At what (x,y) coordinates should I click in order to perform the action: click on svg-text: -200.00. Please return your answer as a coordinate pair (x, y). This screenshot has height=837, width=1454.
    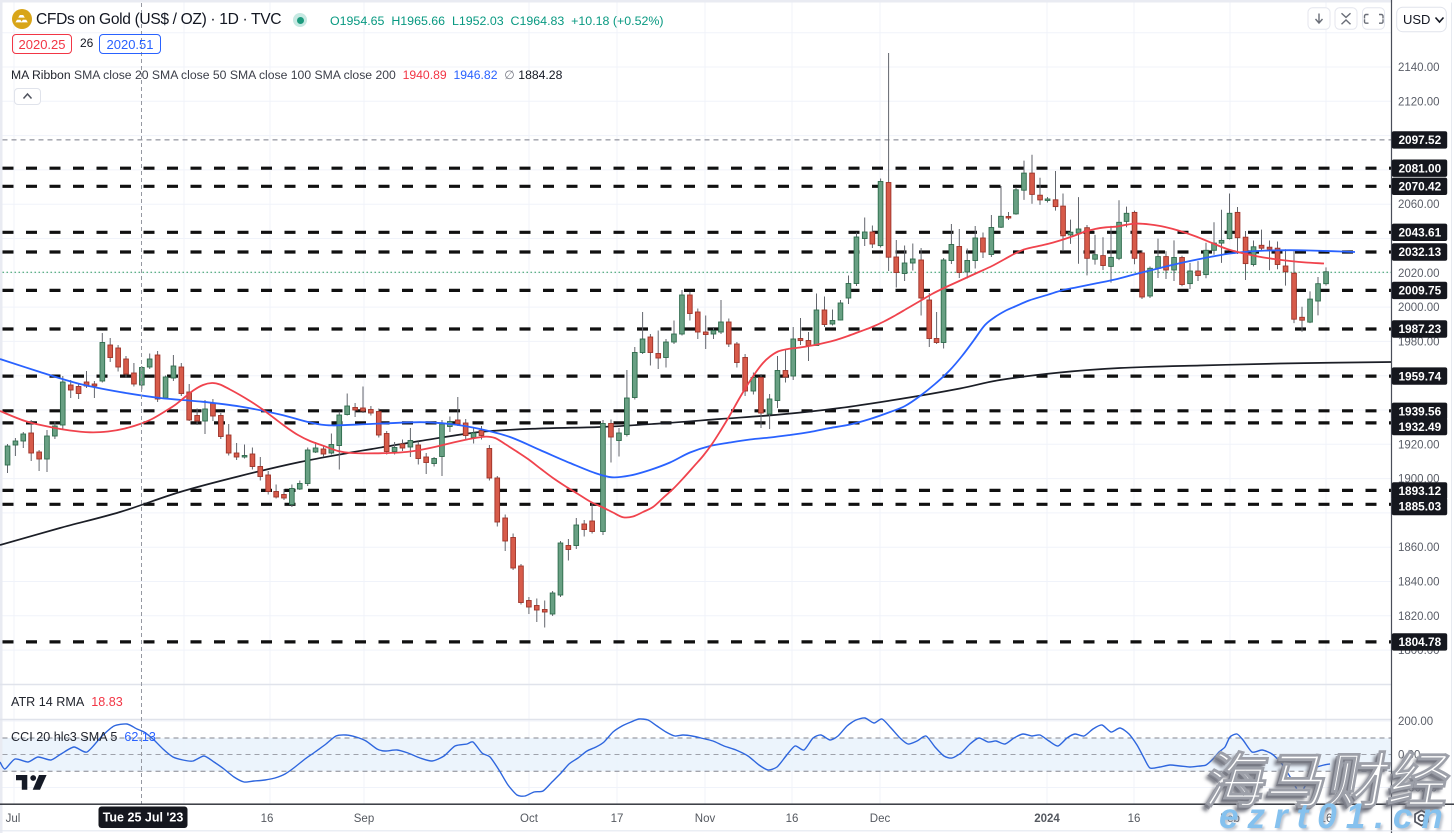
    Looking at the image, I should click on (1417, 789).